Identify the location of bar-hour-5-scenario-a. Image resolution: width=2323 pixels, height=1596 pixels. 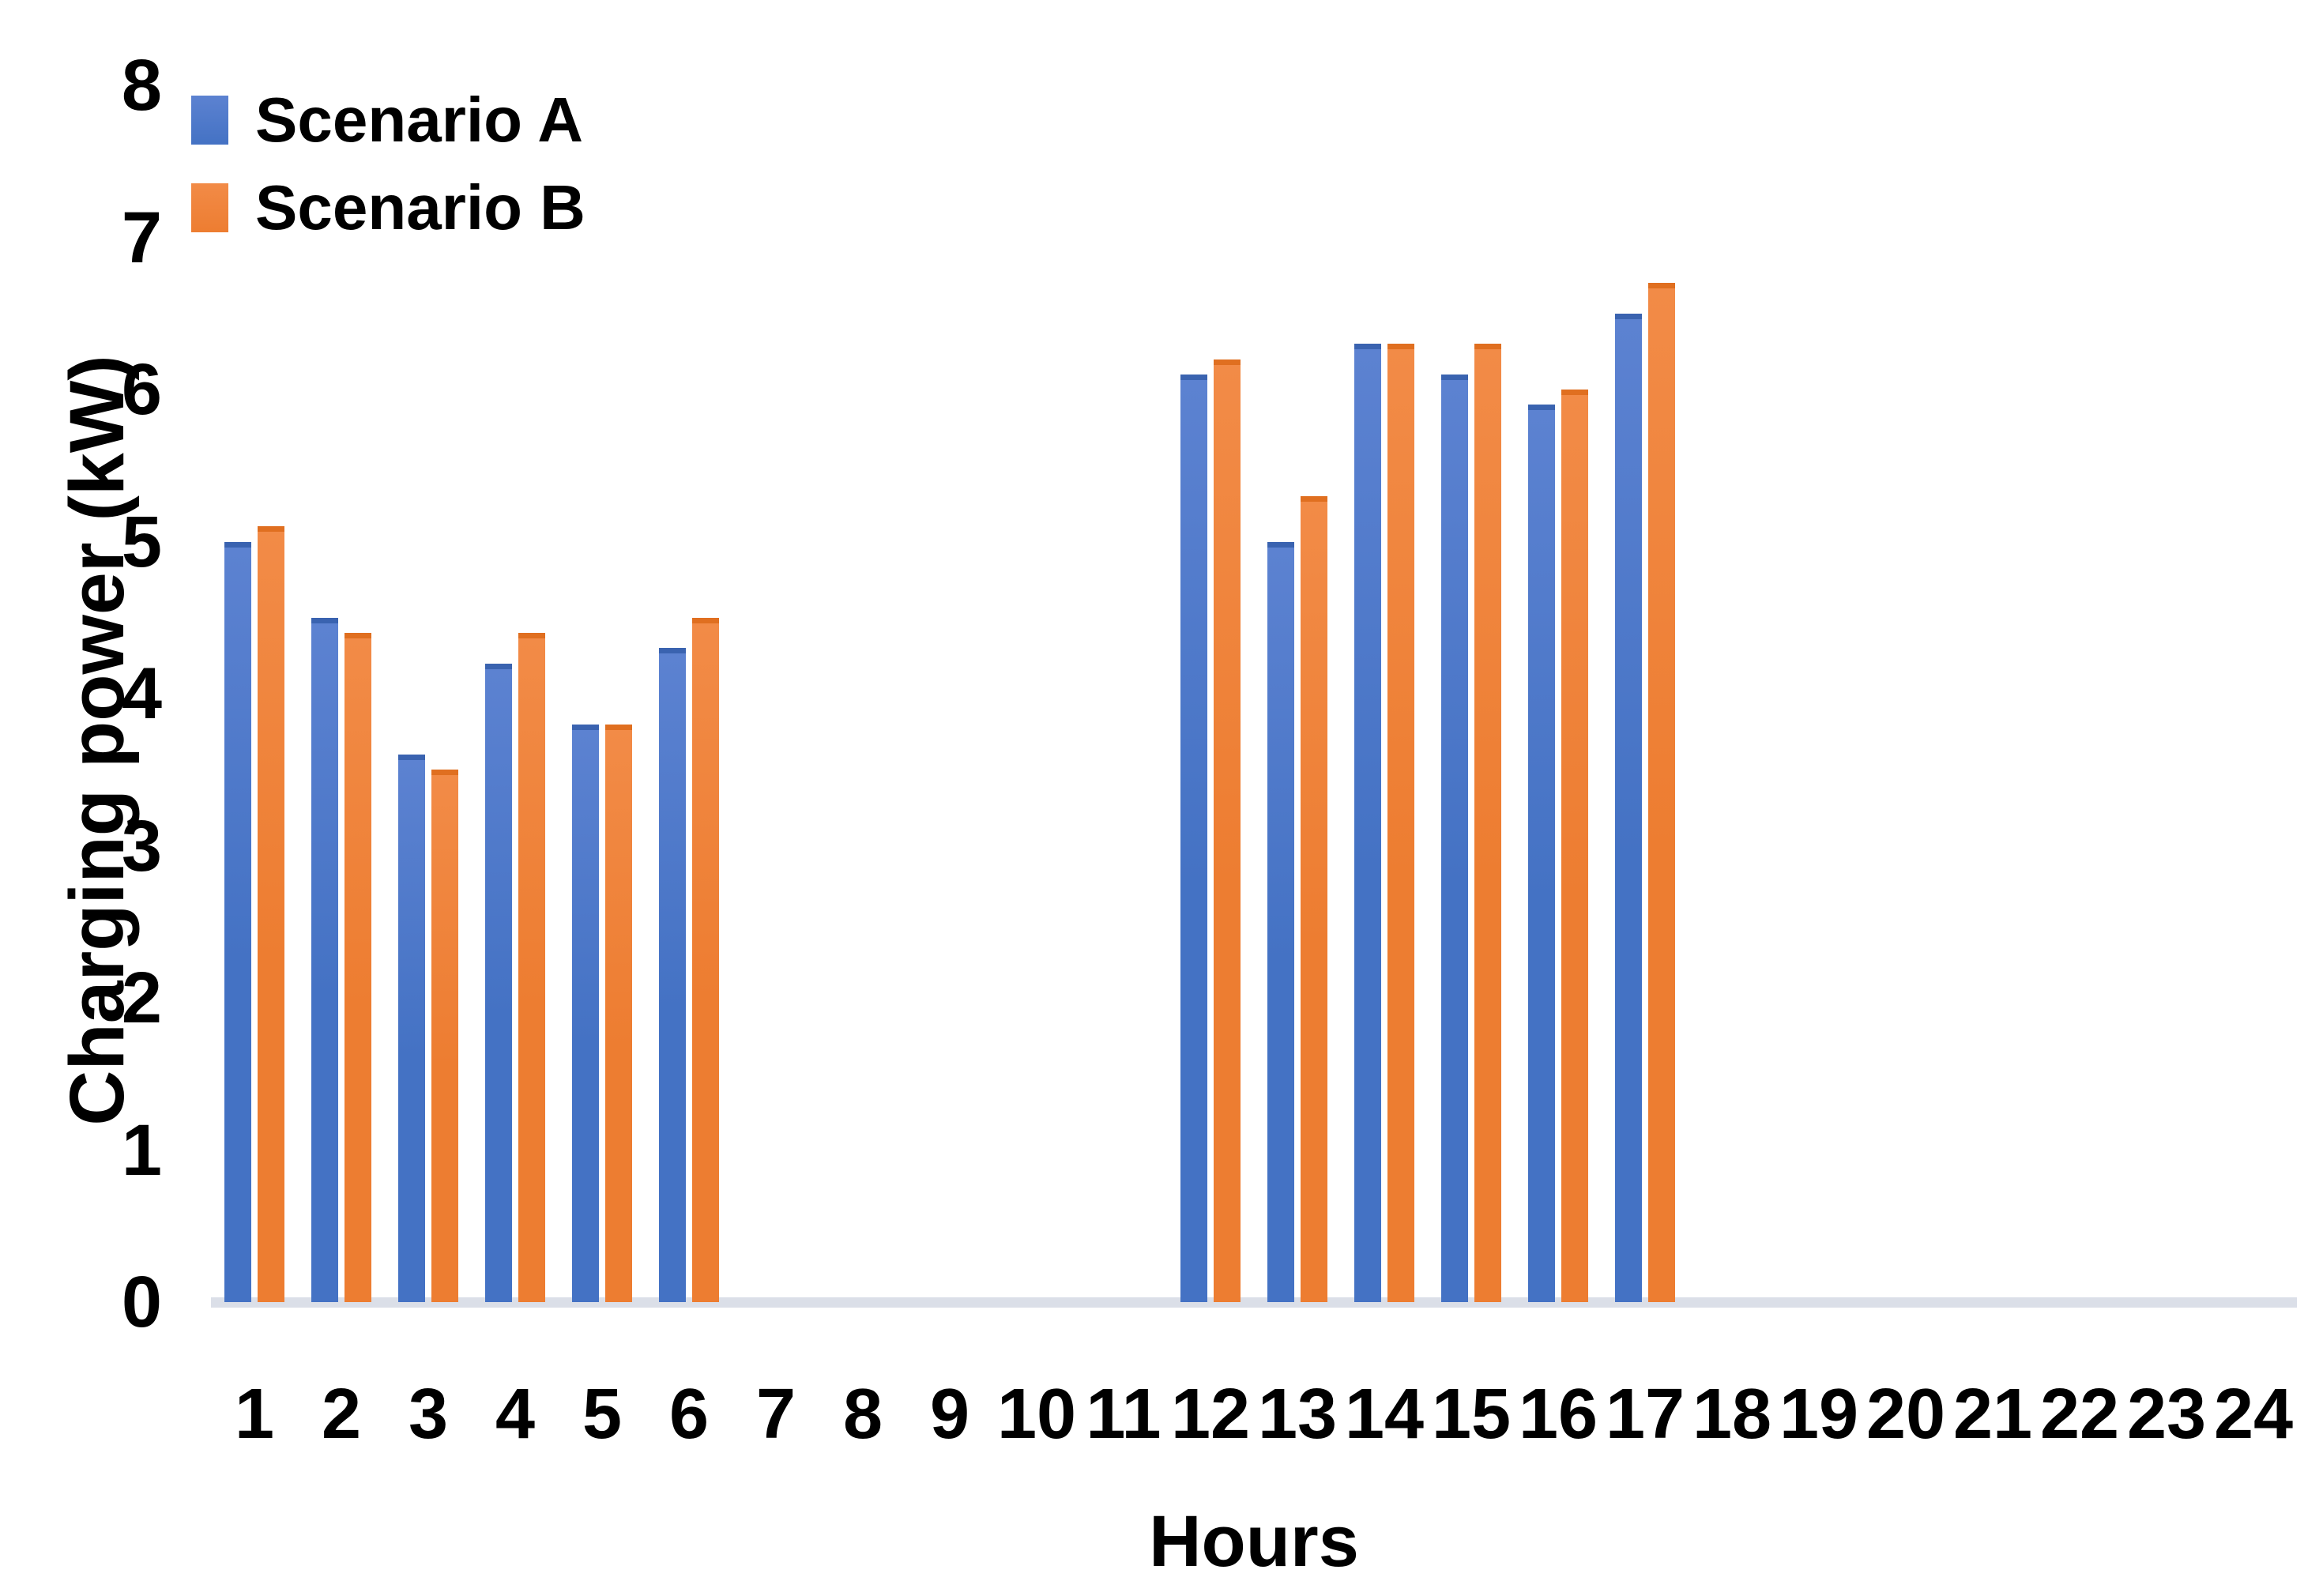
(585, 1013).